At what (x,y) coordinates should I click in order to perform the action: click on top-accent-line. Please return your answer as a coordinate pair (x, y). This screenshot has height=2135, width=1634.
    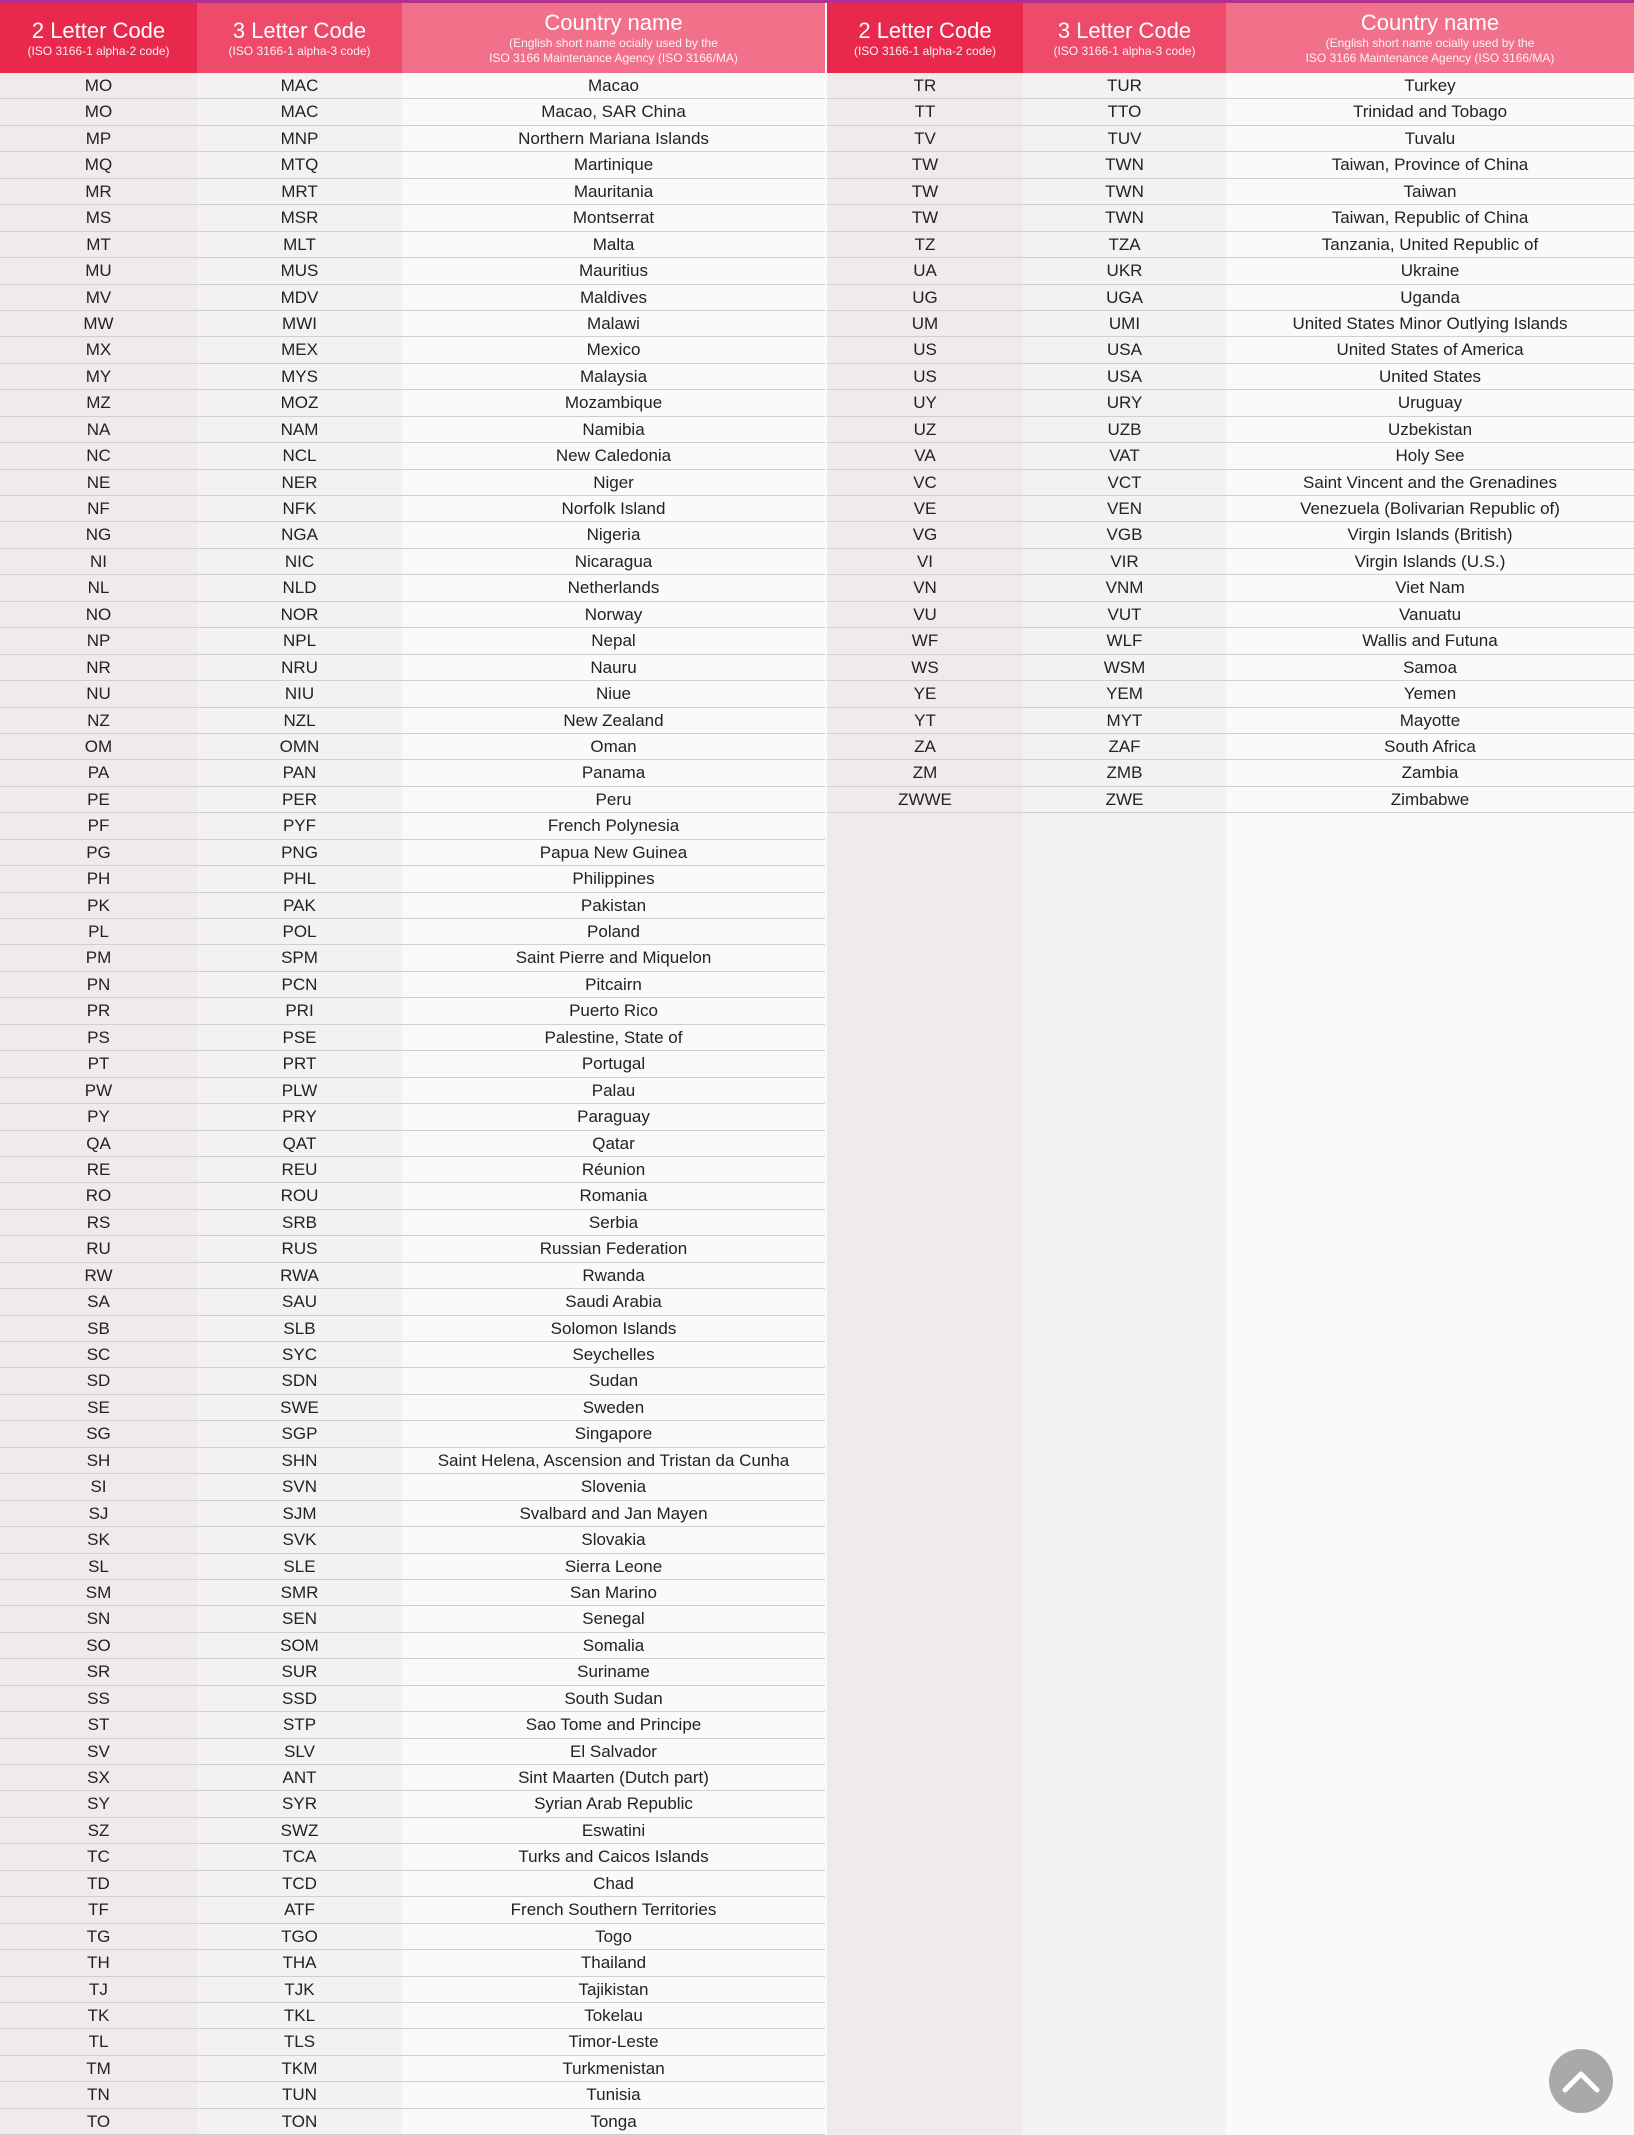
    Looking at the image, I should click on (817, 1).